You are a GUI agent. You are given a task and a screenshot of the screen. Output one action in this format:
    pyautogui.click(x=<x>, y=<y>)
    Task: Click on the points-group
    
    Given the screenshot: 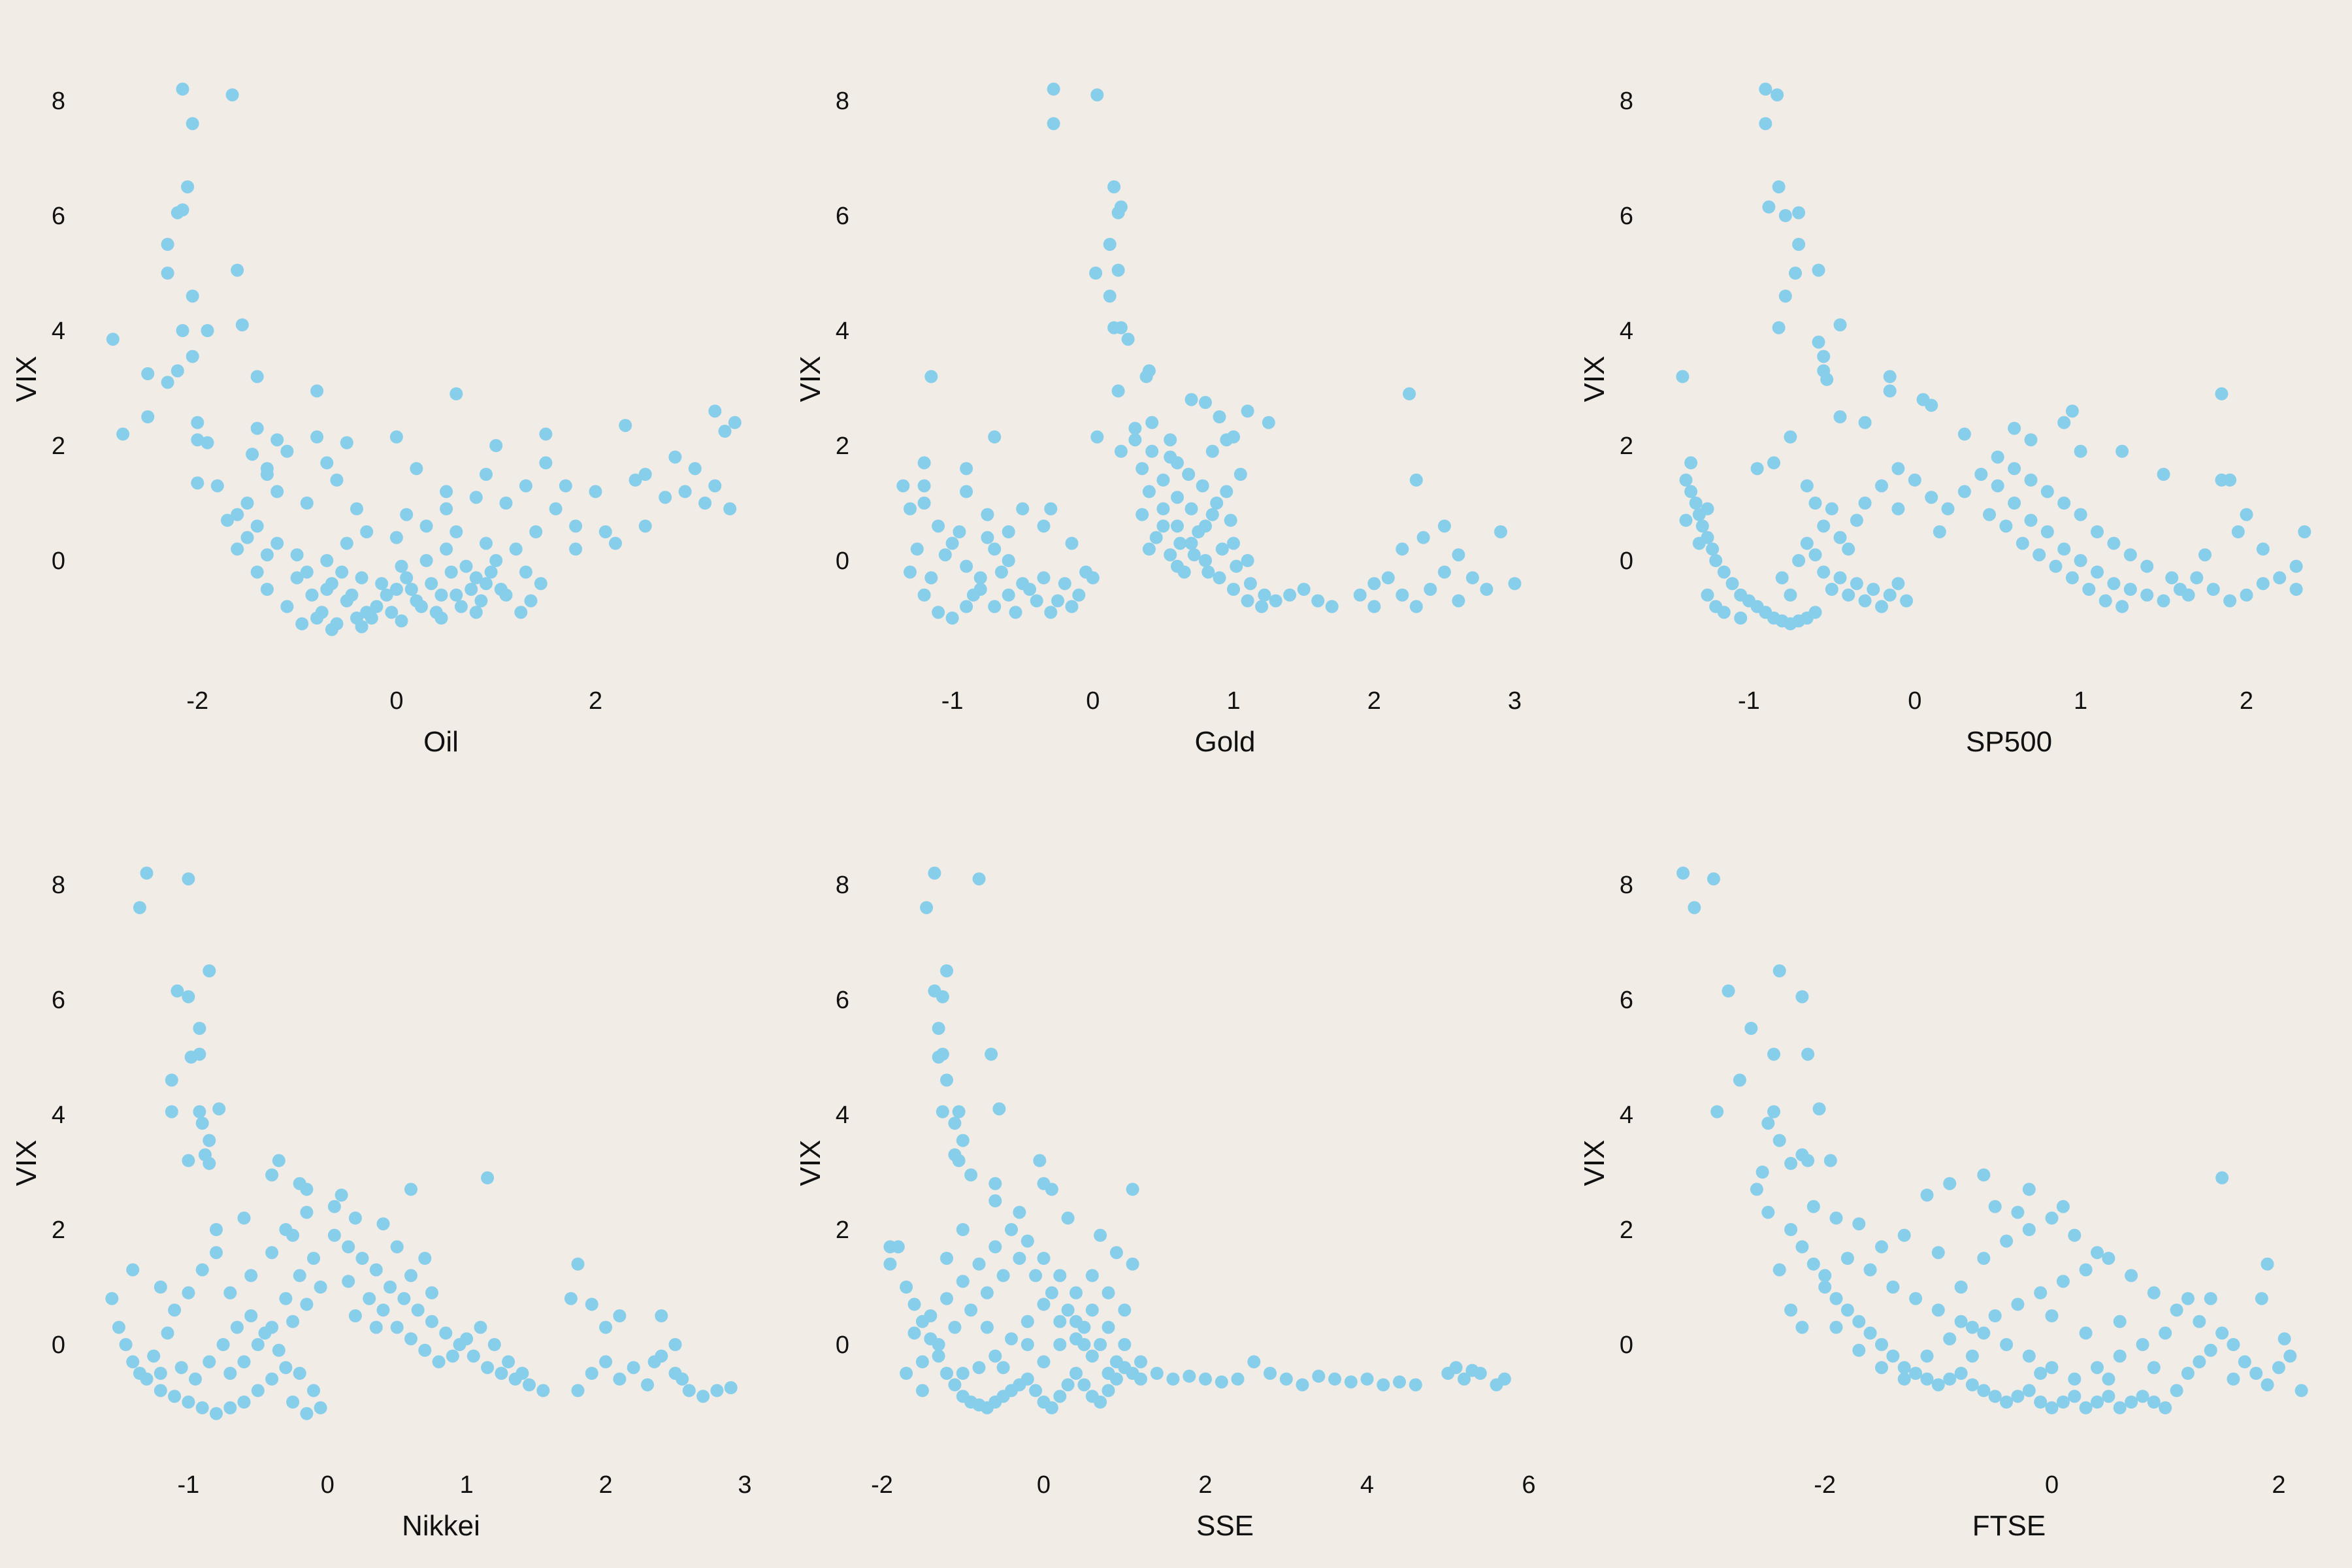 What is the action you would take?
    pyautogui.click(x=1992, y=1140)
    